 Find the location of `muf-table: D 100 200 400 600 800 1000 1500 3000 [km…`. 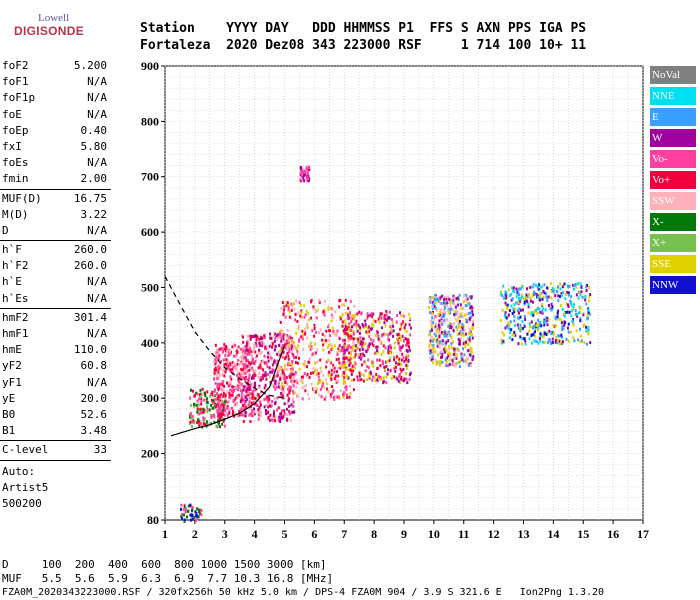

muf-table: D 100 200 400 600 800 1000 1500 3000 [km… is located at coordinates (167, 572).